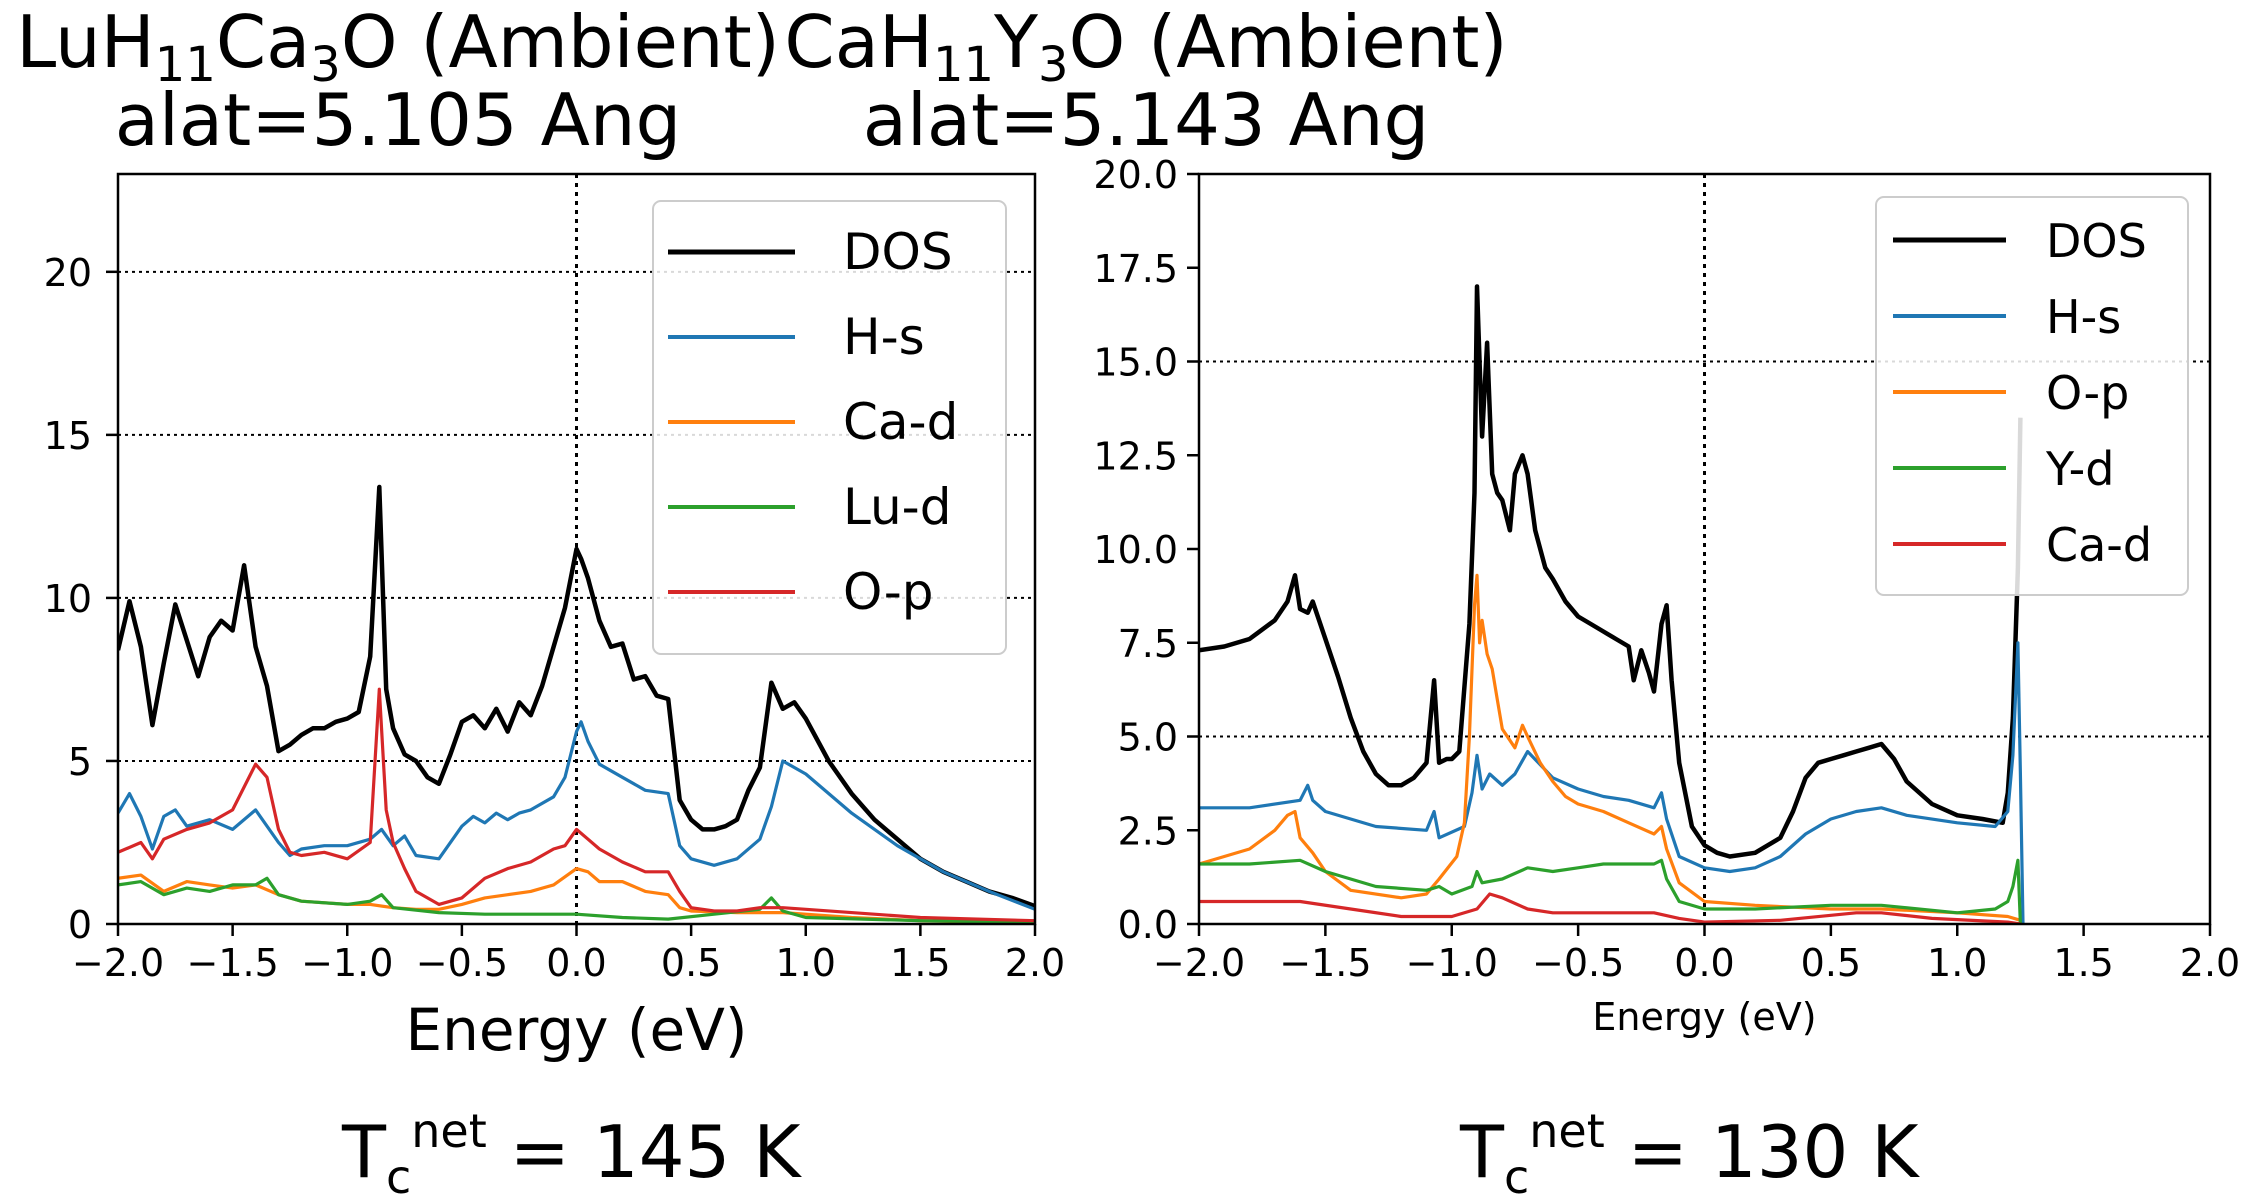 The width and height of the screenshot is (2256, 1204). What do you see at coordinates (1148, 738) in the screenshot?
I see `y-tick-label: 5.0` at bounding box center [1148, 738].